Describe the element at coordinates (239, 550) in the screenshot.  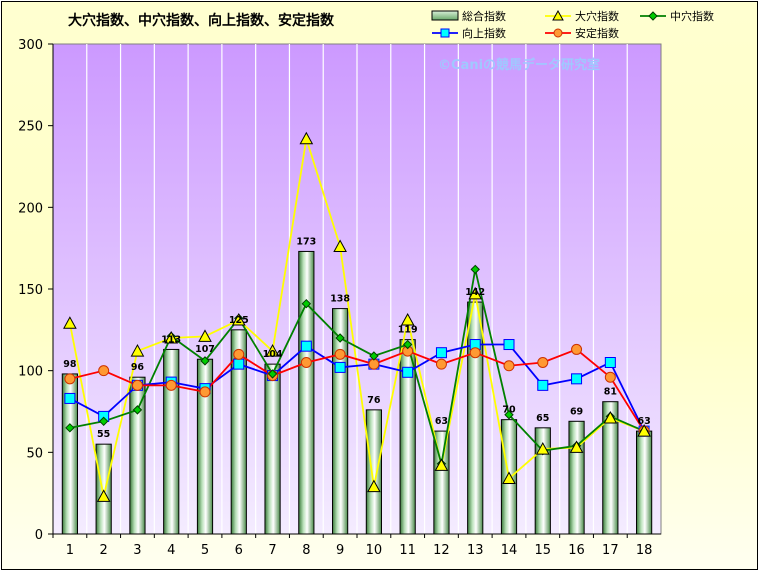
I see `x-tick-label: 6` at that location.